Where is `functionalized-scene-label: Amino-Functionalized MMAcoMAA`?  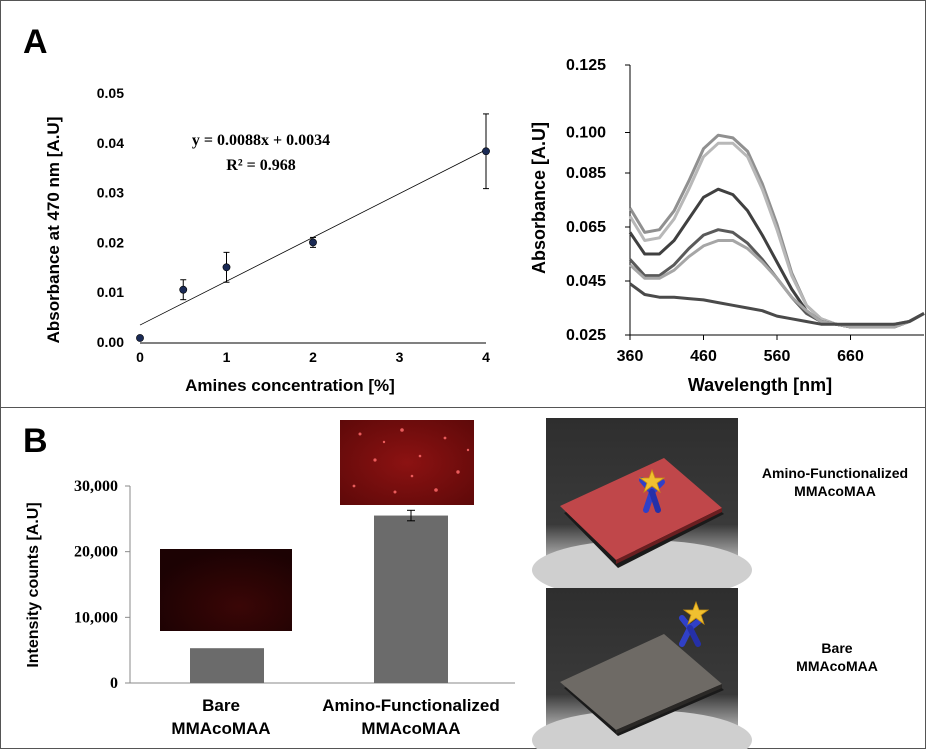
functionalized-scene-label: Amino-Functionalized MMAcoMAA is located at coordinates (835, 482).